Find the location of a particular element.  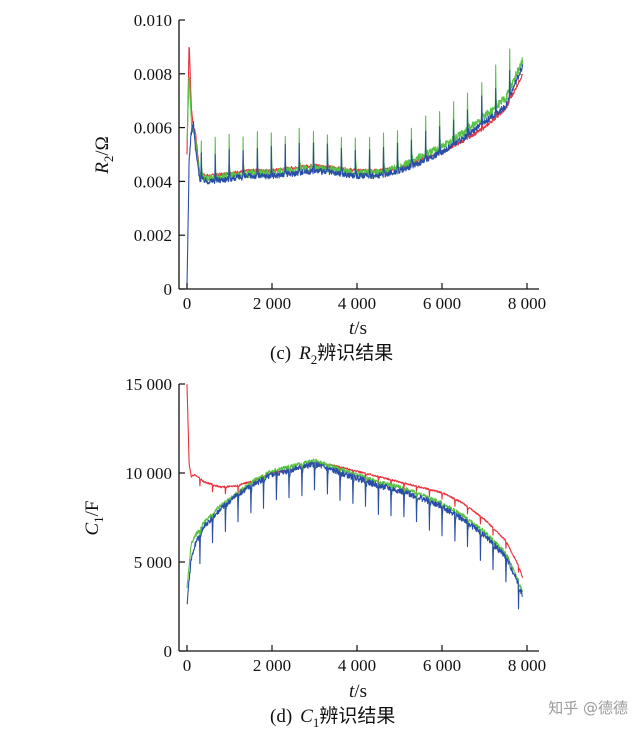

c1-series-red is located at coordinates (355, 481).